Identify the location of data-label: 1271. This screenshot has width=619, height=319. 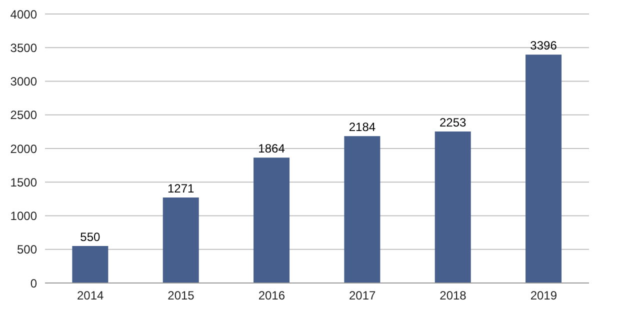
(181, 189).